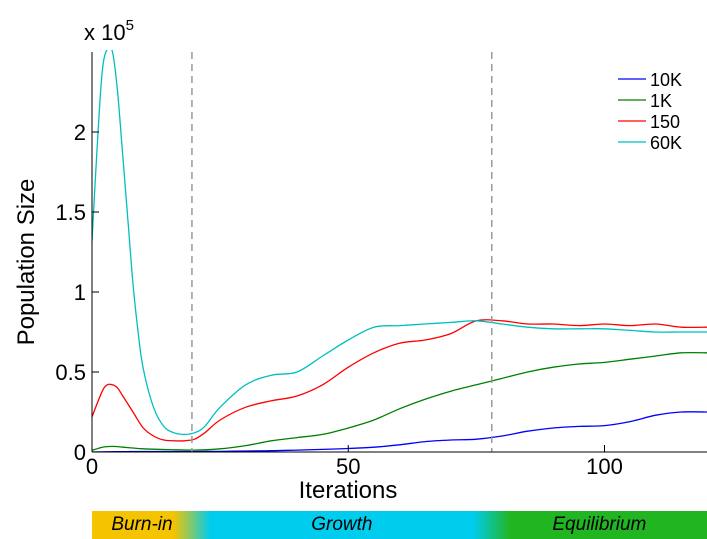 Image resolution: width=707 pixels, height=539 pixels. I want to click on y-tick-label: 1.5, so click(70, 212).